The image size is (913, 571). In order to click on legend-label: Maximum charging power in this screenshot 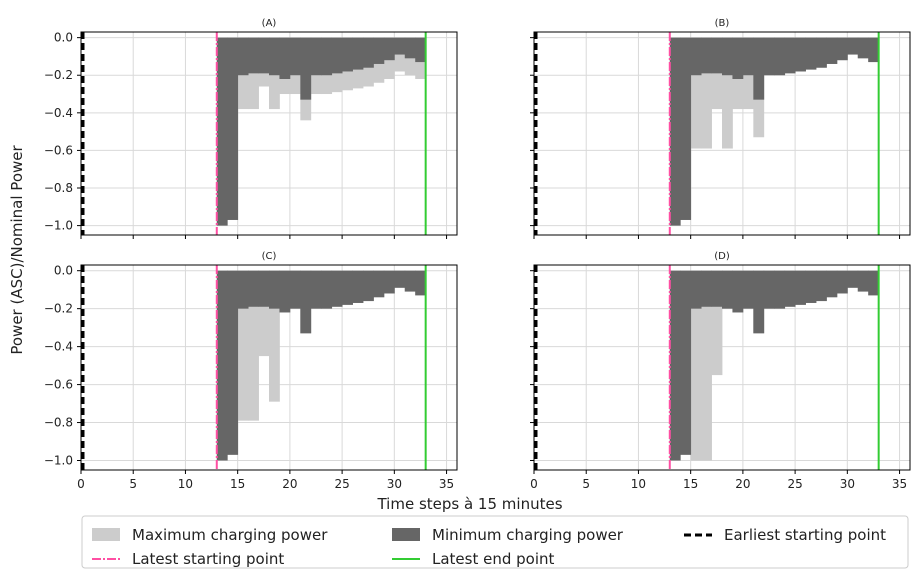, I will do `click(230, 535)`.